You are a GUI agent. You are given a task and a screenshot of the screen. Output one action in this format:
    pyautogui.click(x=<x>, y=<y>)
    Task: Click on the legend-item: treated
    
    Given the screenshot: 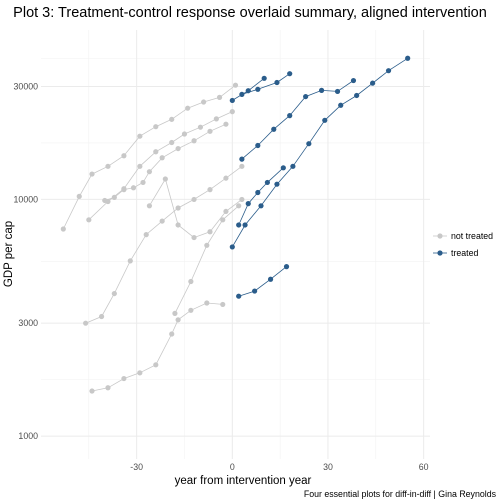 What is the action you would take?
    pyautogui.click(x=455, y=253)
    